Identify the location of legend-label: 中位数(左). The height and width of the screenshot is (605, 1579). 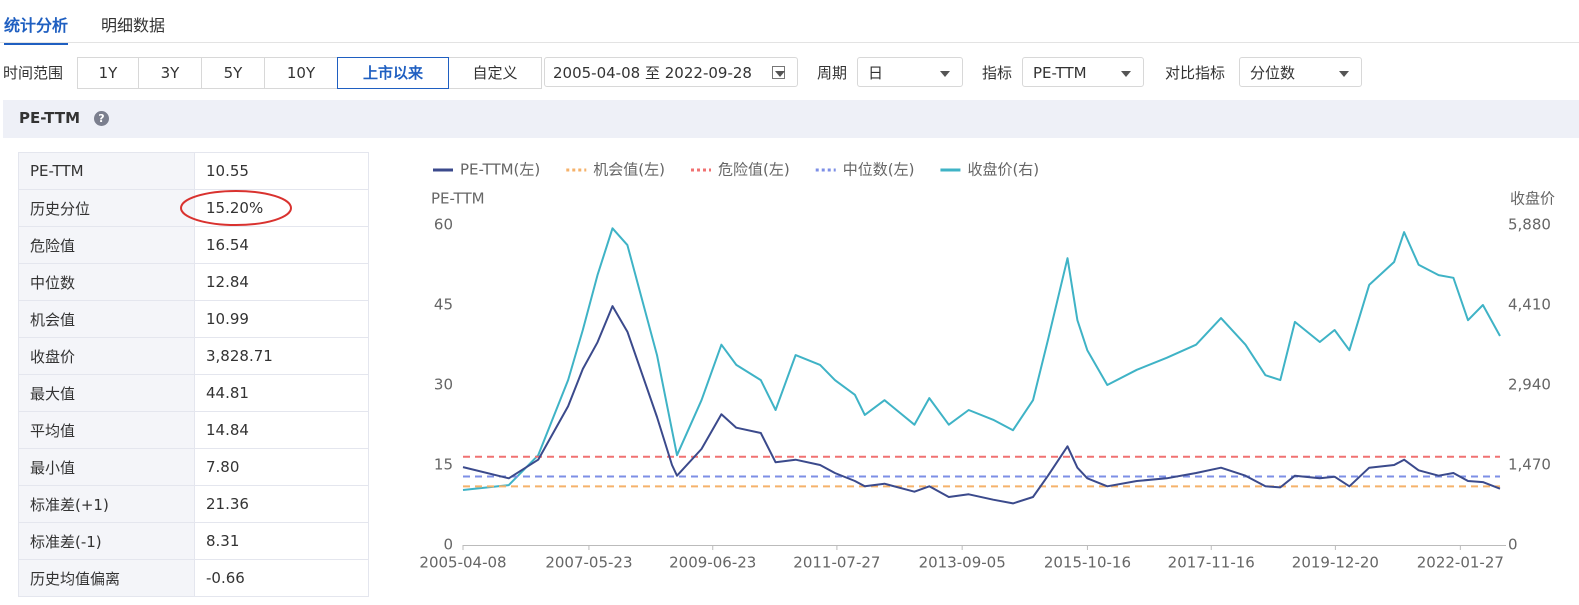
(879, 170).